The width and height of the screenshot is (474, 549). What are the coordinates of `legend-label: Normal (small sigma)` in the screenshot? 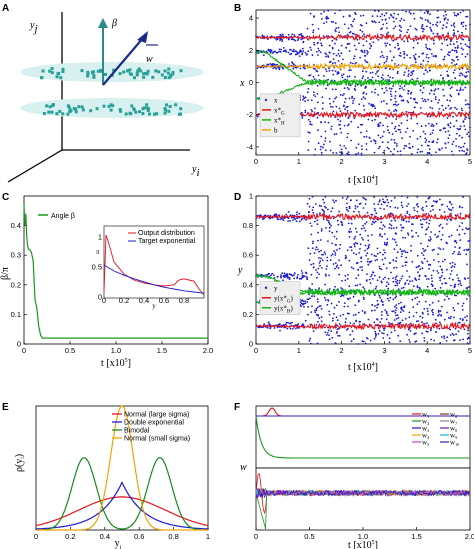 It's located at (157, 439).